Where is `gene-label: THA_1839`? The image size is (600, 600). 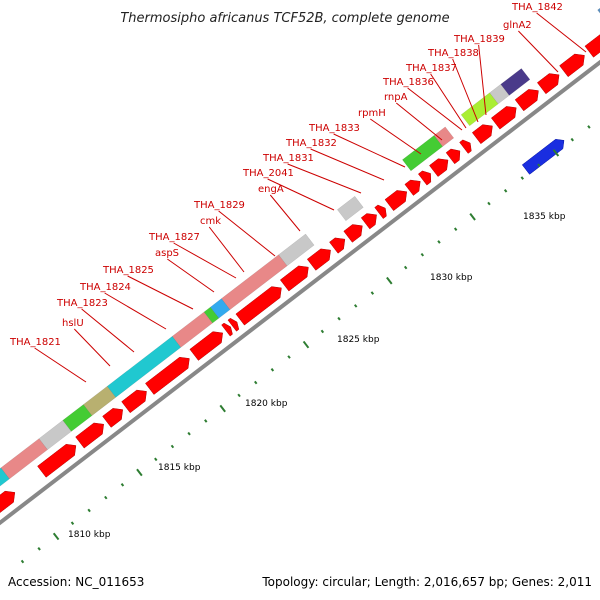 gene-label: THA_1839 is located at coordinates (479, 39).